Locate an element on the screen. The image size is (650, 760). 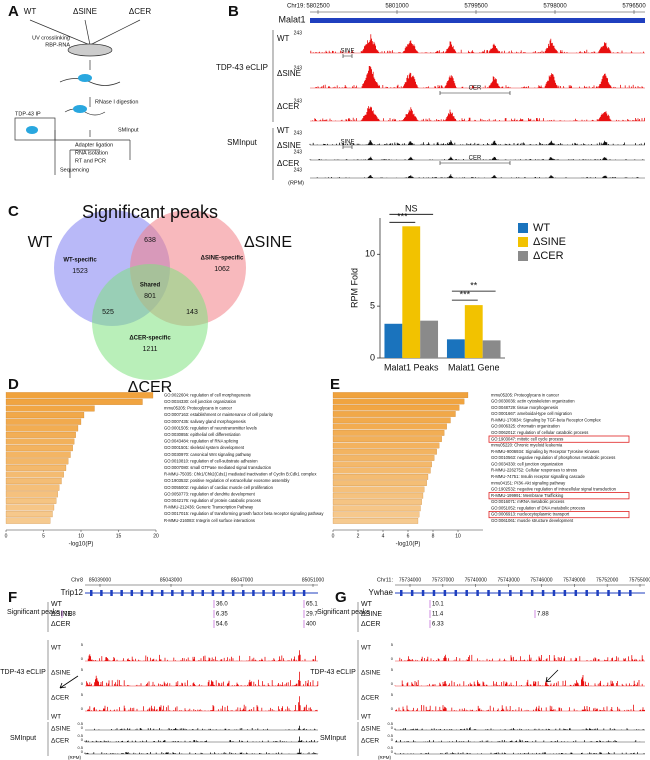
venn-title: Significant peaks is located at coordinates (150, 212).